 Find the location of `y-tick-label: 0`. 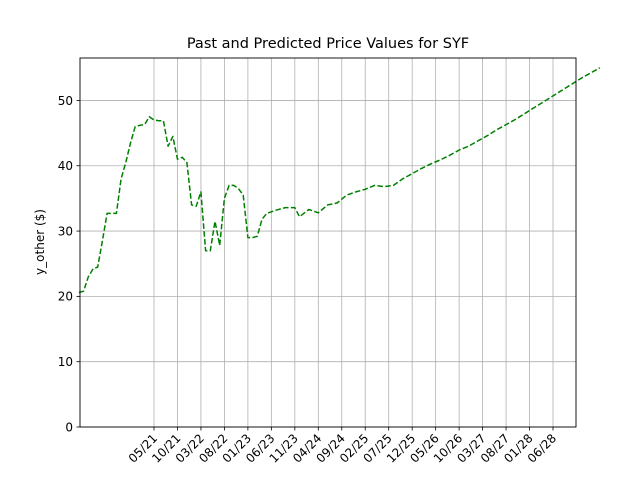

y-tick-label: 0 is located at coordinates (69, 427).